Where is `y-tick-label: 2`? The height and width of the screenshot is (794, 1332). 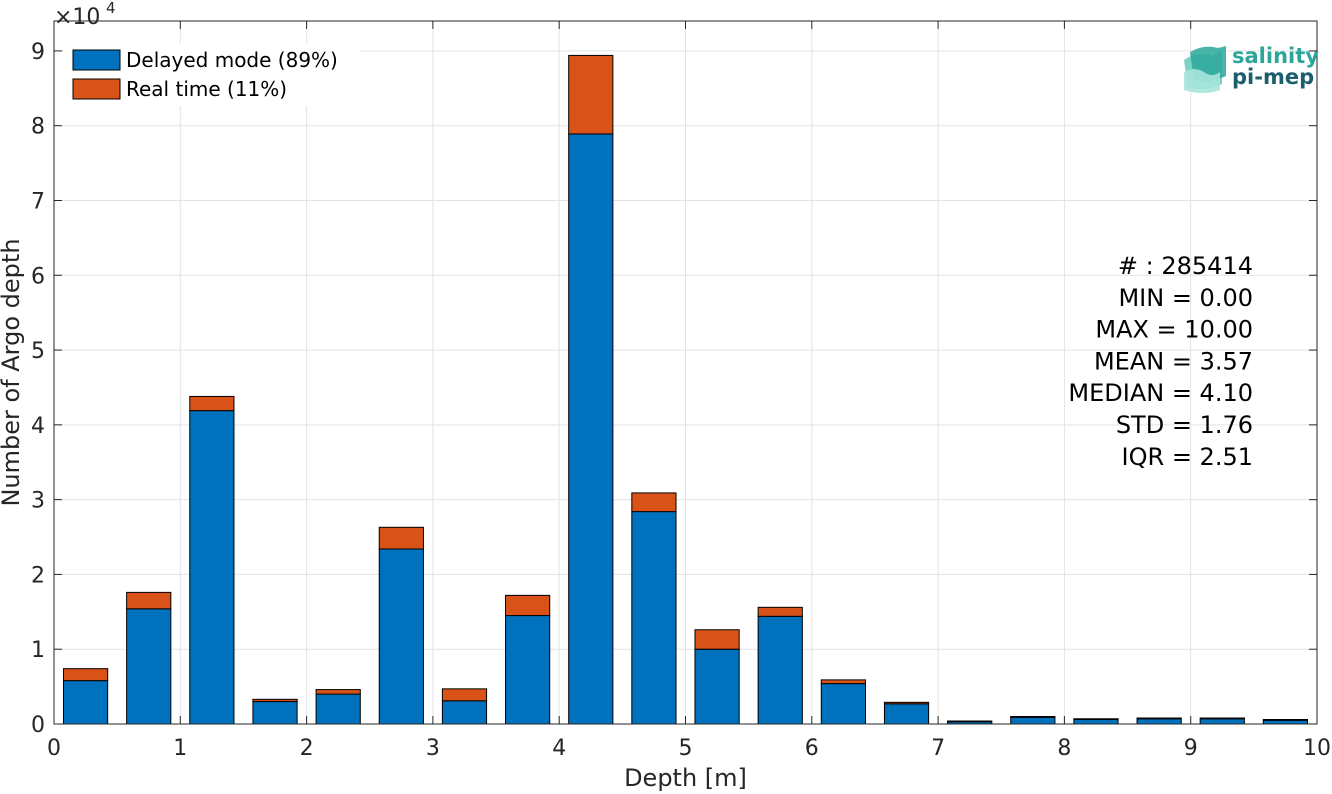
y-tick-label: 2 is located at coordinates (38, 575).